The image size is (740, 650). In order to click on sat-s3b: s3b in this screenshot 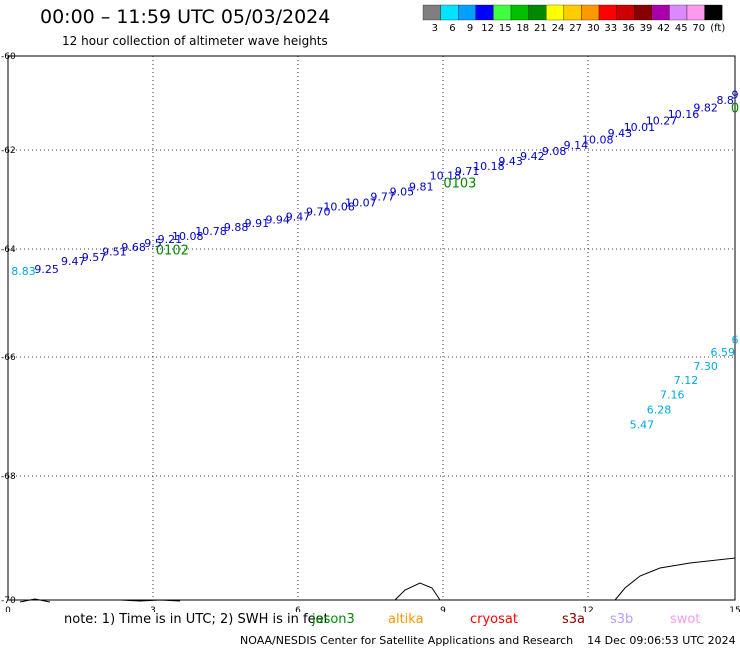, I will do `click(622, 619)`.